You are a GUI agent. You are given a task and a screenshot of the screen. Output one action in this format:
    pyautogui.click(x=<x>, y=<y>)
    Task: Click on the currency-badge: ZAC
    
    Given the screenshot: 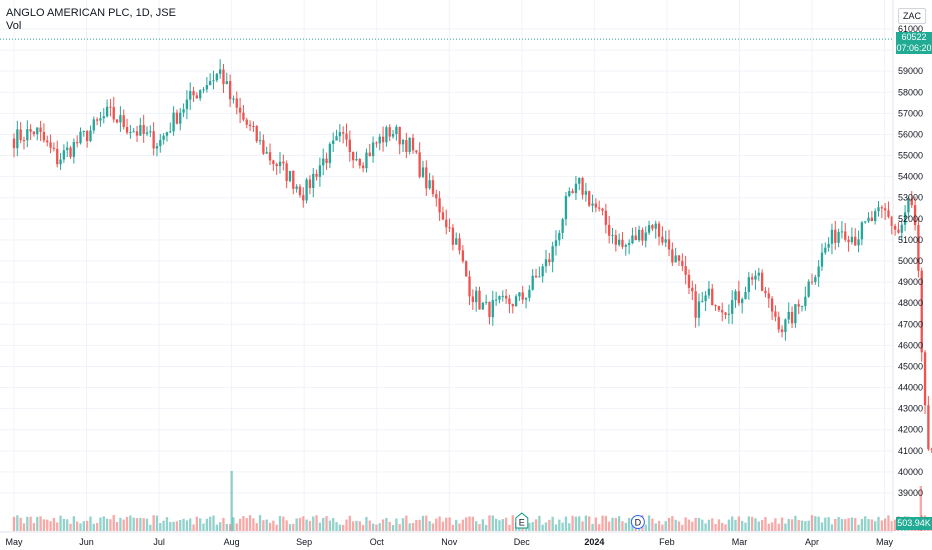 What is the action you would take?
    pyautogui.click(x=912, y=16)
    